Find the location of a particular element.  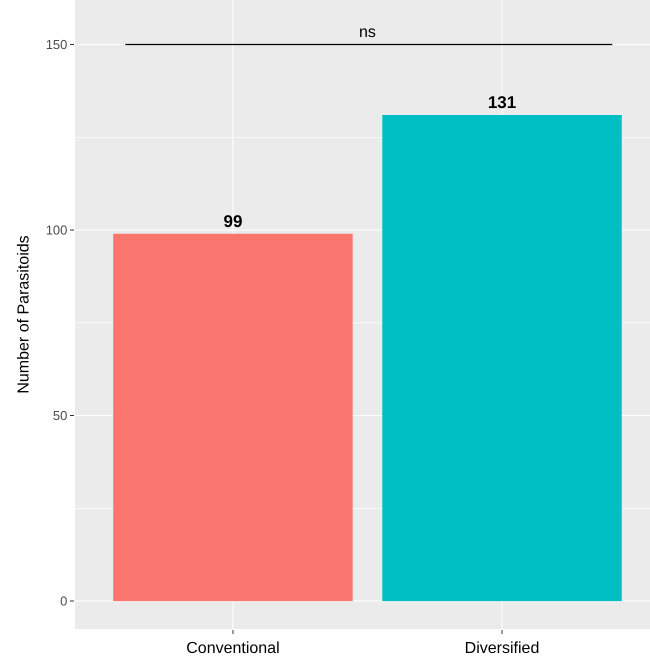

ref-line-label: ns is located at coordinates (367, 32).